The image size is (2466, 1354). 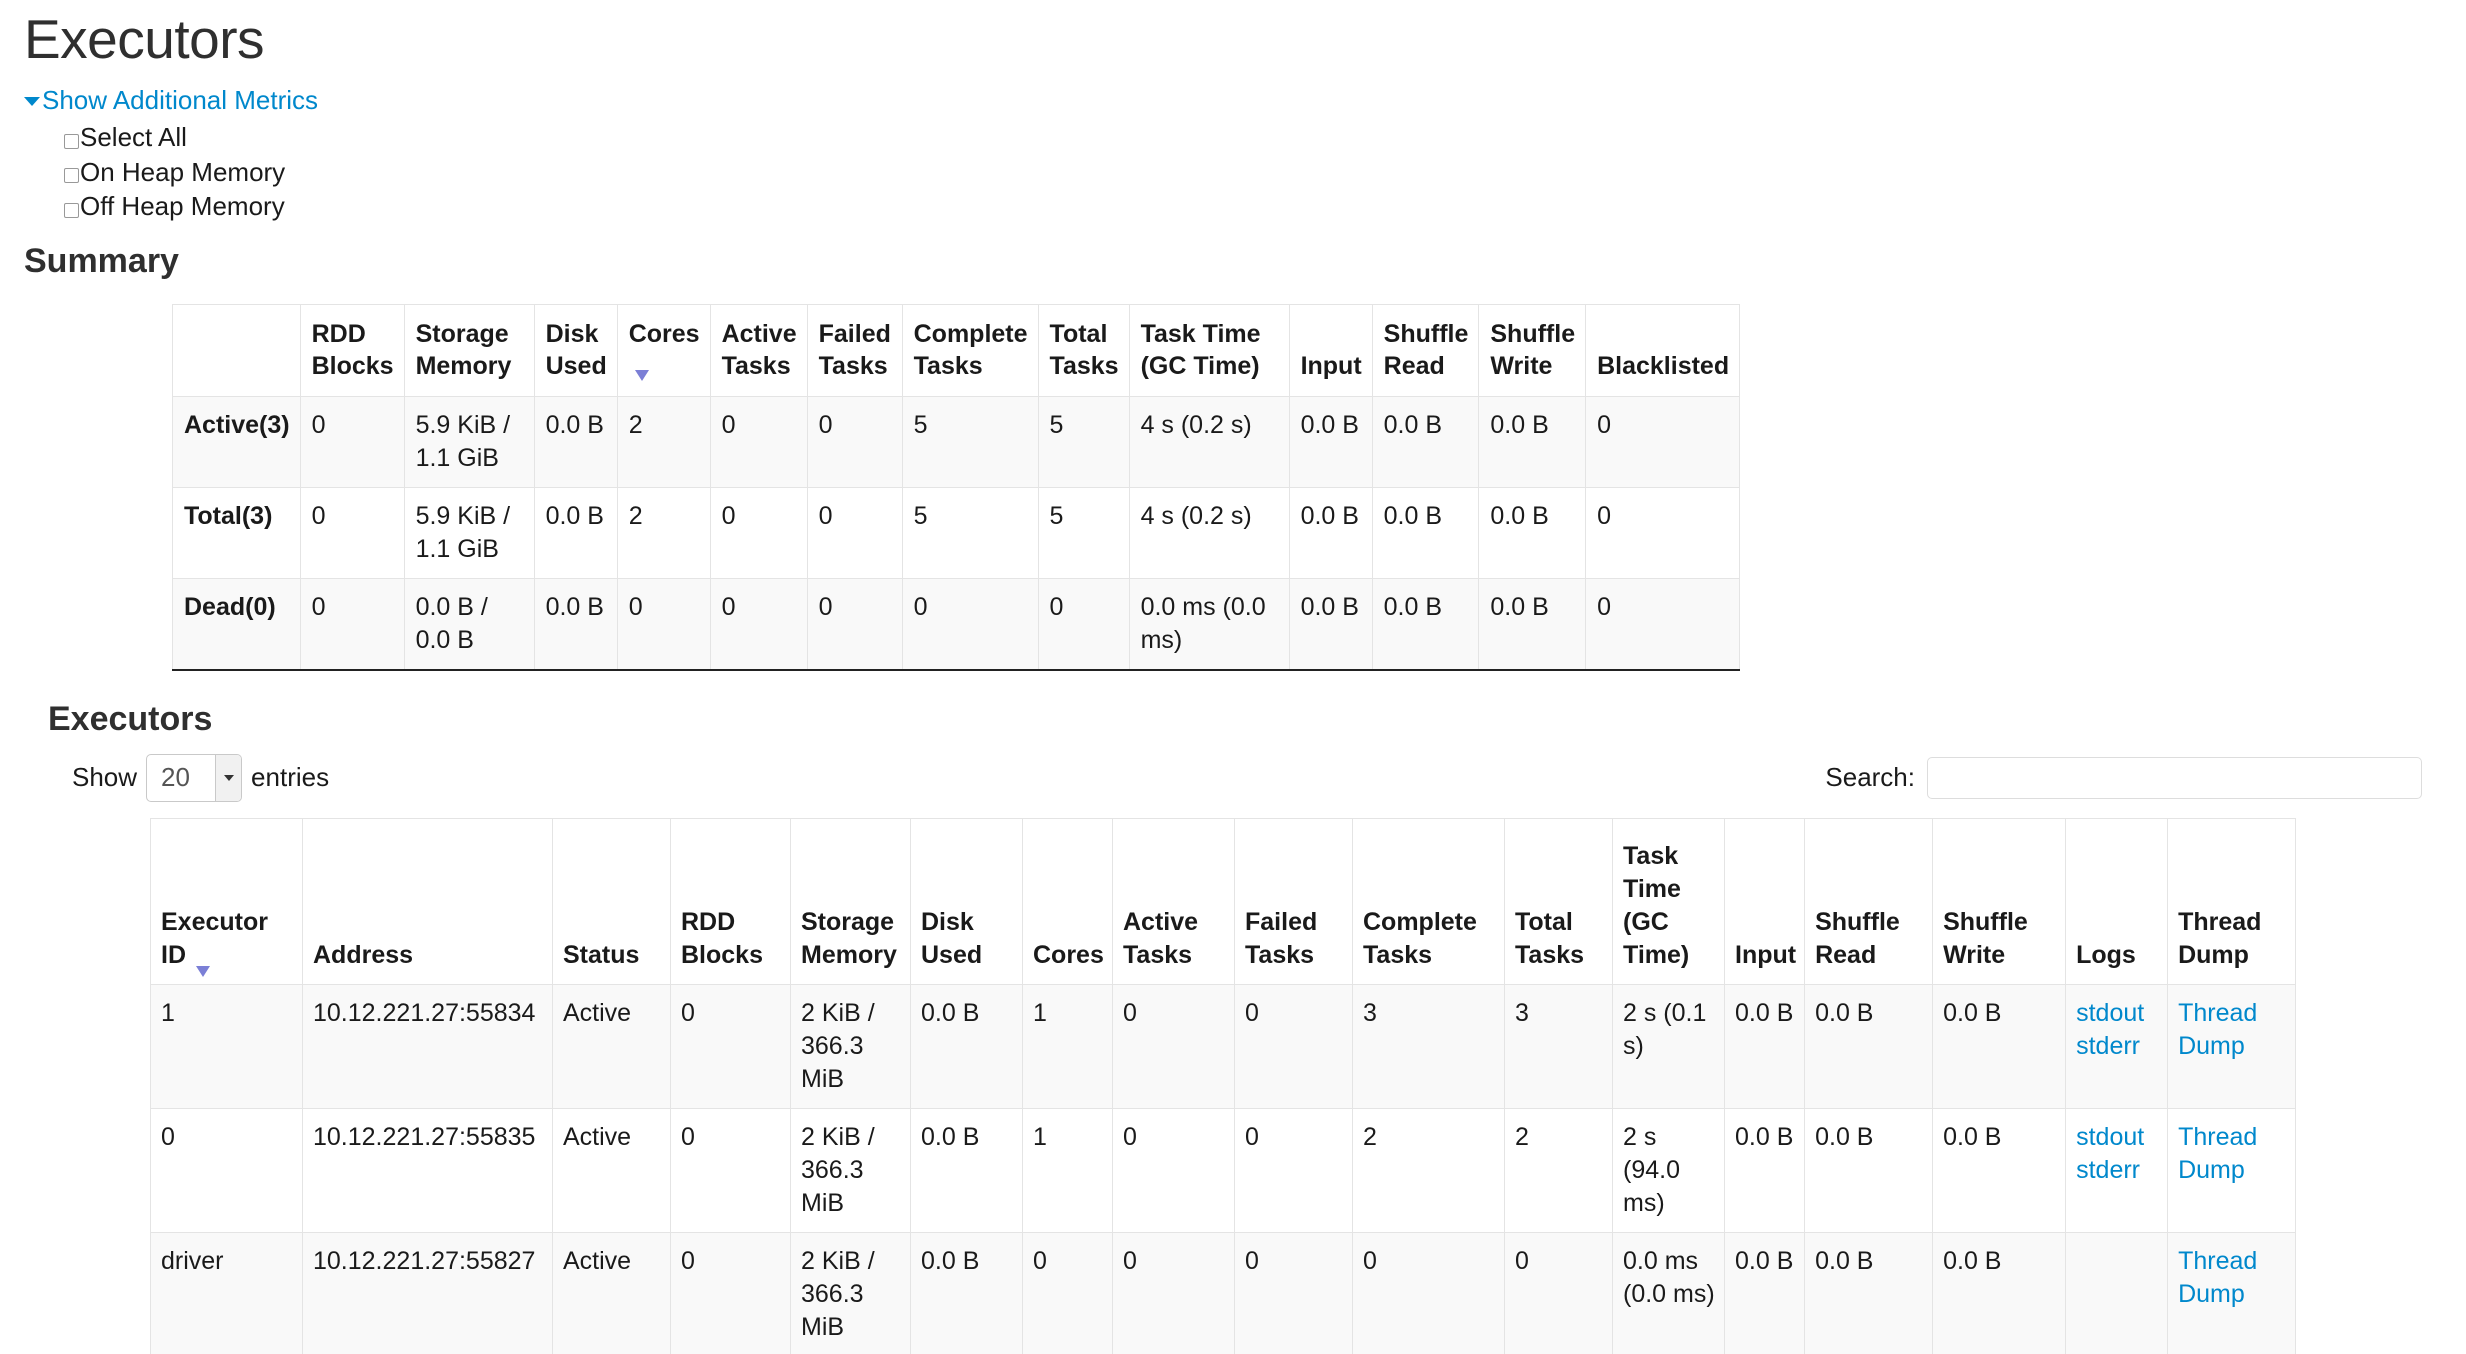 I want to click on summary-cell-cores: 2, so click(x=663, y=441).